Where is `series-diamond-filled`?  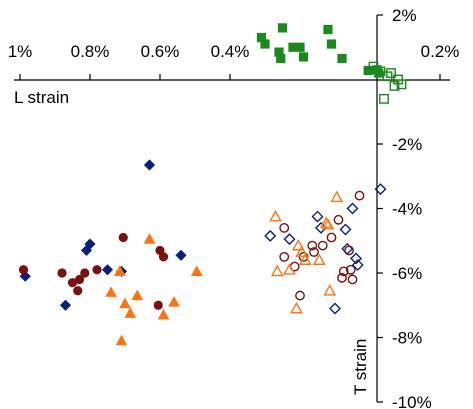 series-diamond-filled is located at coordinates (103, 235).